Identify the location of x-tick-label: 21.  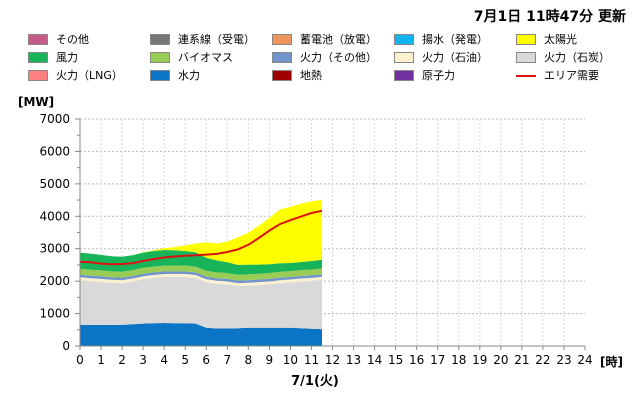
(521, 360).